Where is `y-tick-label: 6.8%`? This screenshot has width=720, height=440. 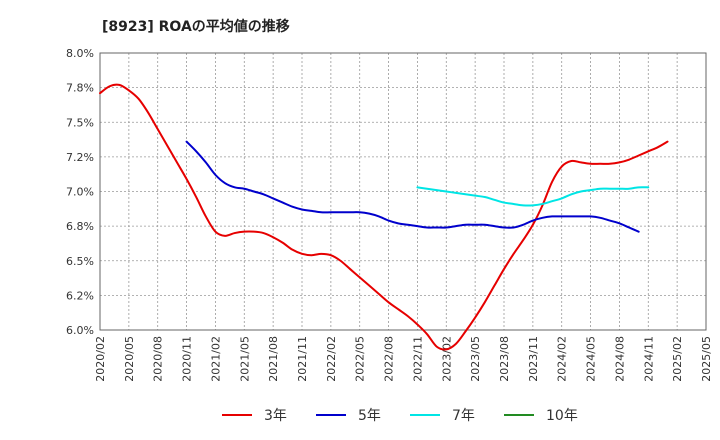 y-tick-label: 6.8% is located at coordinates (80, 226).